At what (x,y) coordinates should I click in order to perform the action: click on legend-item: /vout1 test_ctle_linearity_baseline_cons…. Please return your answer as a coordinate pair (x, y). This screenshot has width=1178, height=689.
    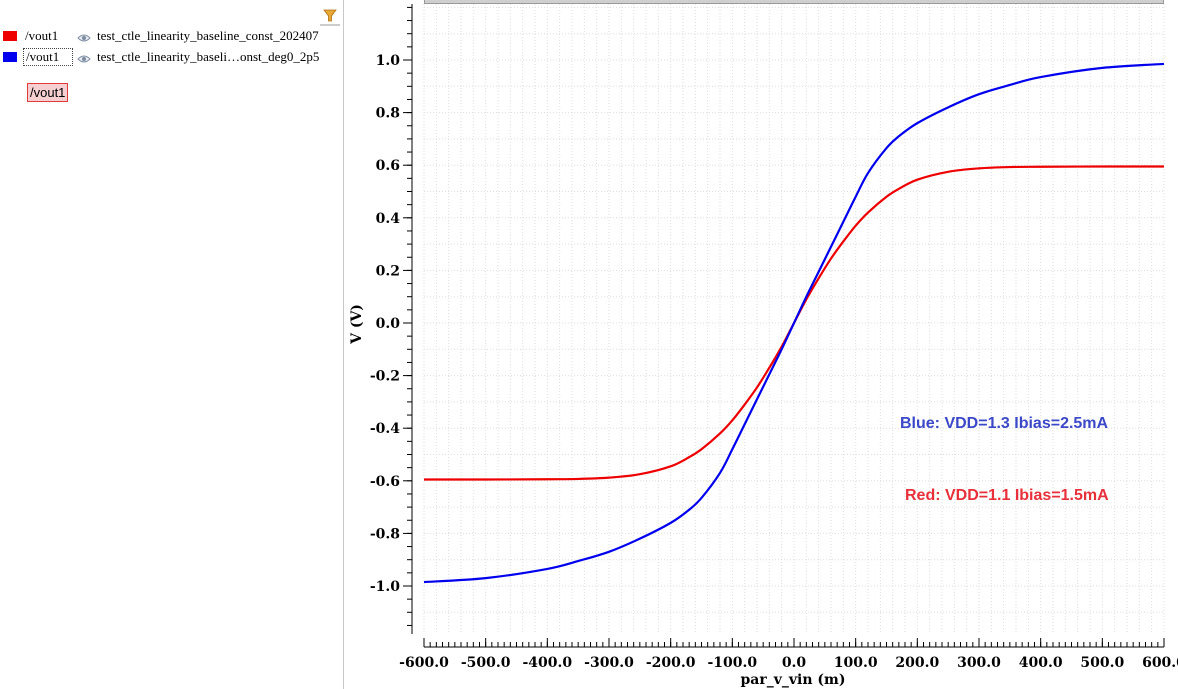
    Looking at the image, I should click on (161, 36).